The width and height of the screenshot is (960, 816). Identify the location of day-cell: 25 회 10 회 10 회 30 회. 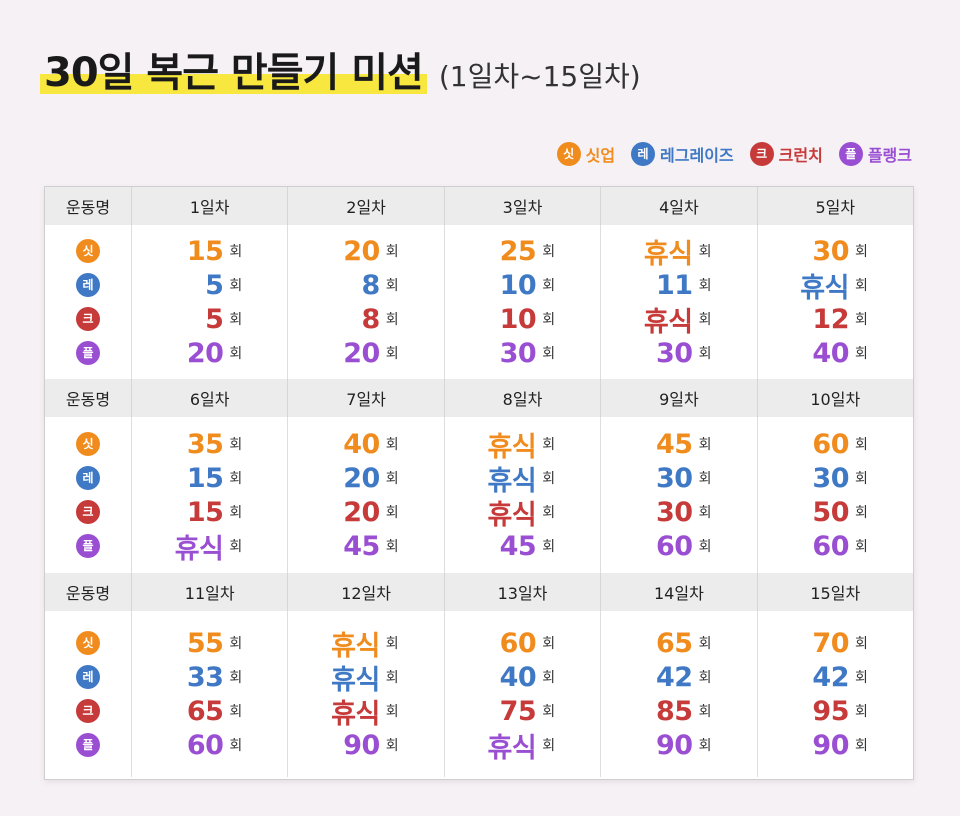
(521, 302).